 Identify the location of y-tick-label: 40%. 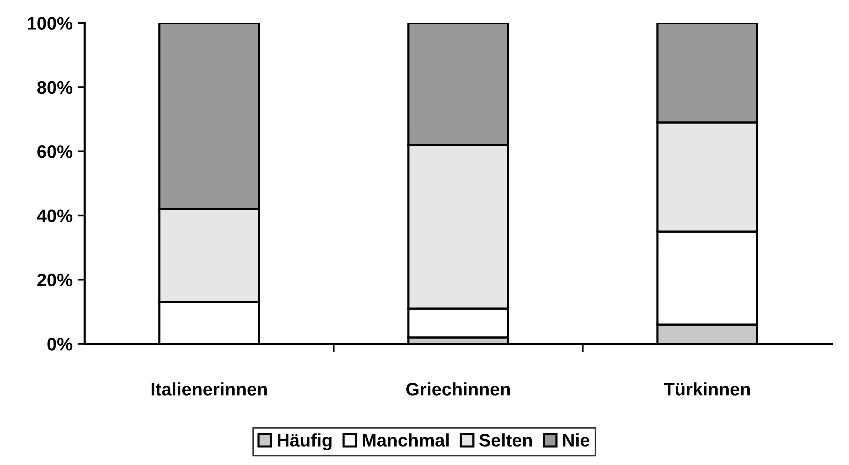
(55, 216).